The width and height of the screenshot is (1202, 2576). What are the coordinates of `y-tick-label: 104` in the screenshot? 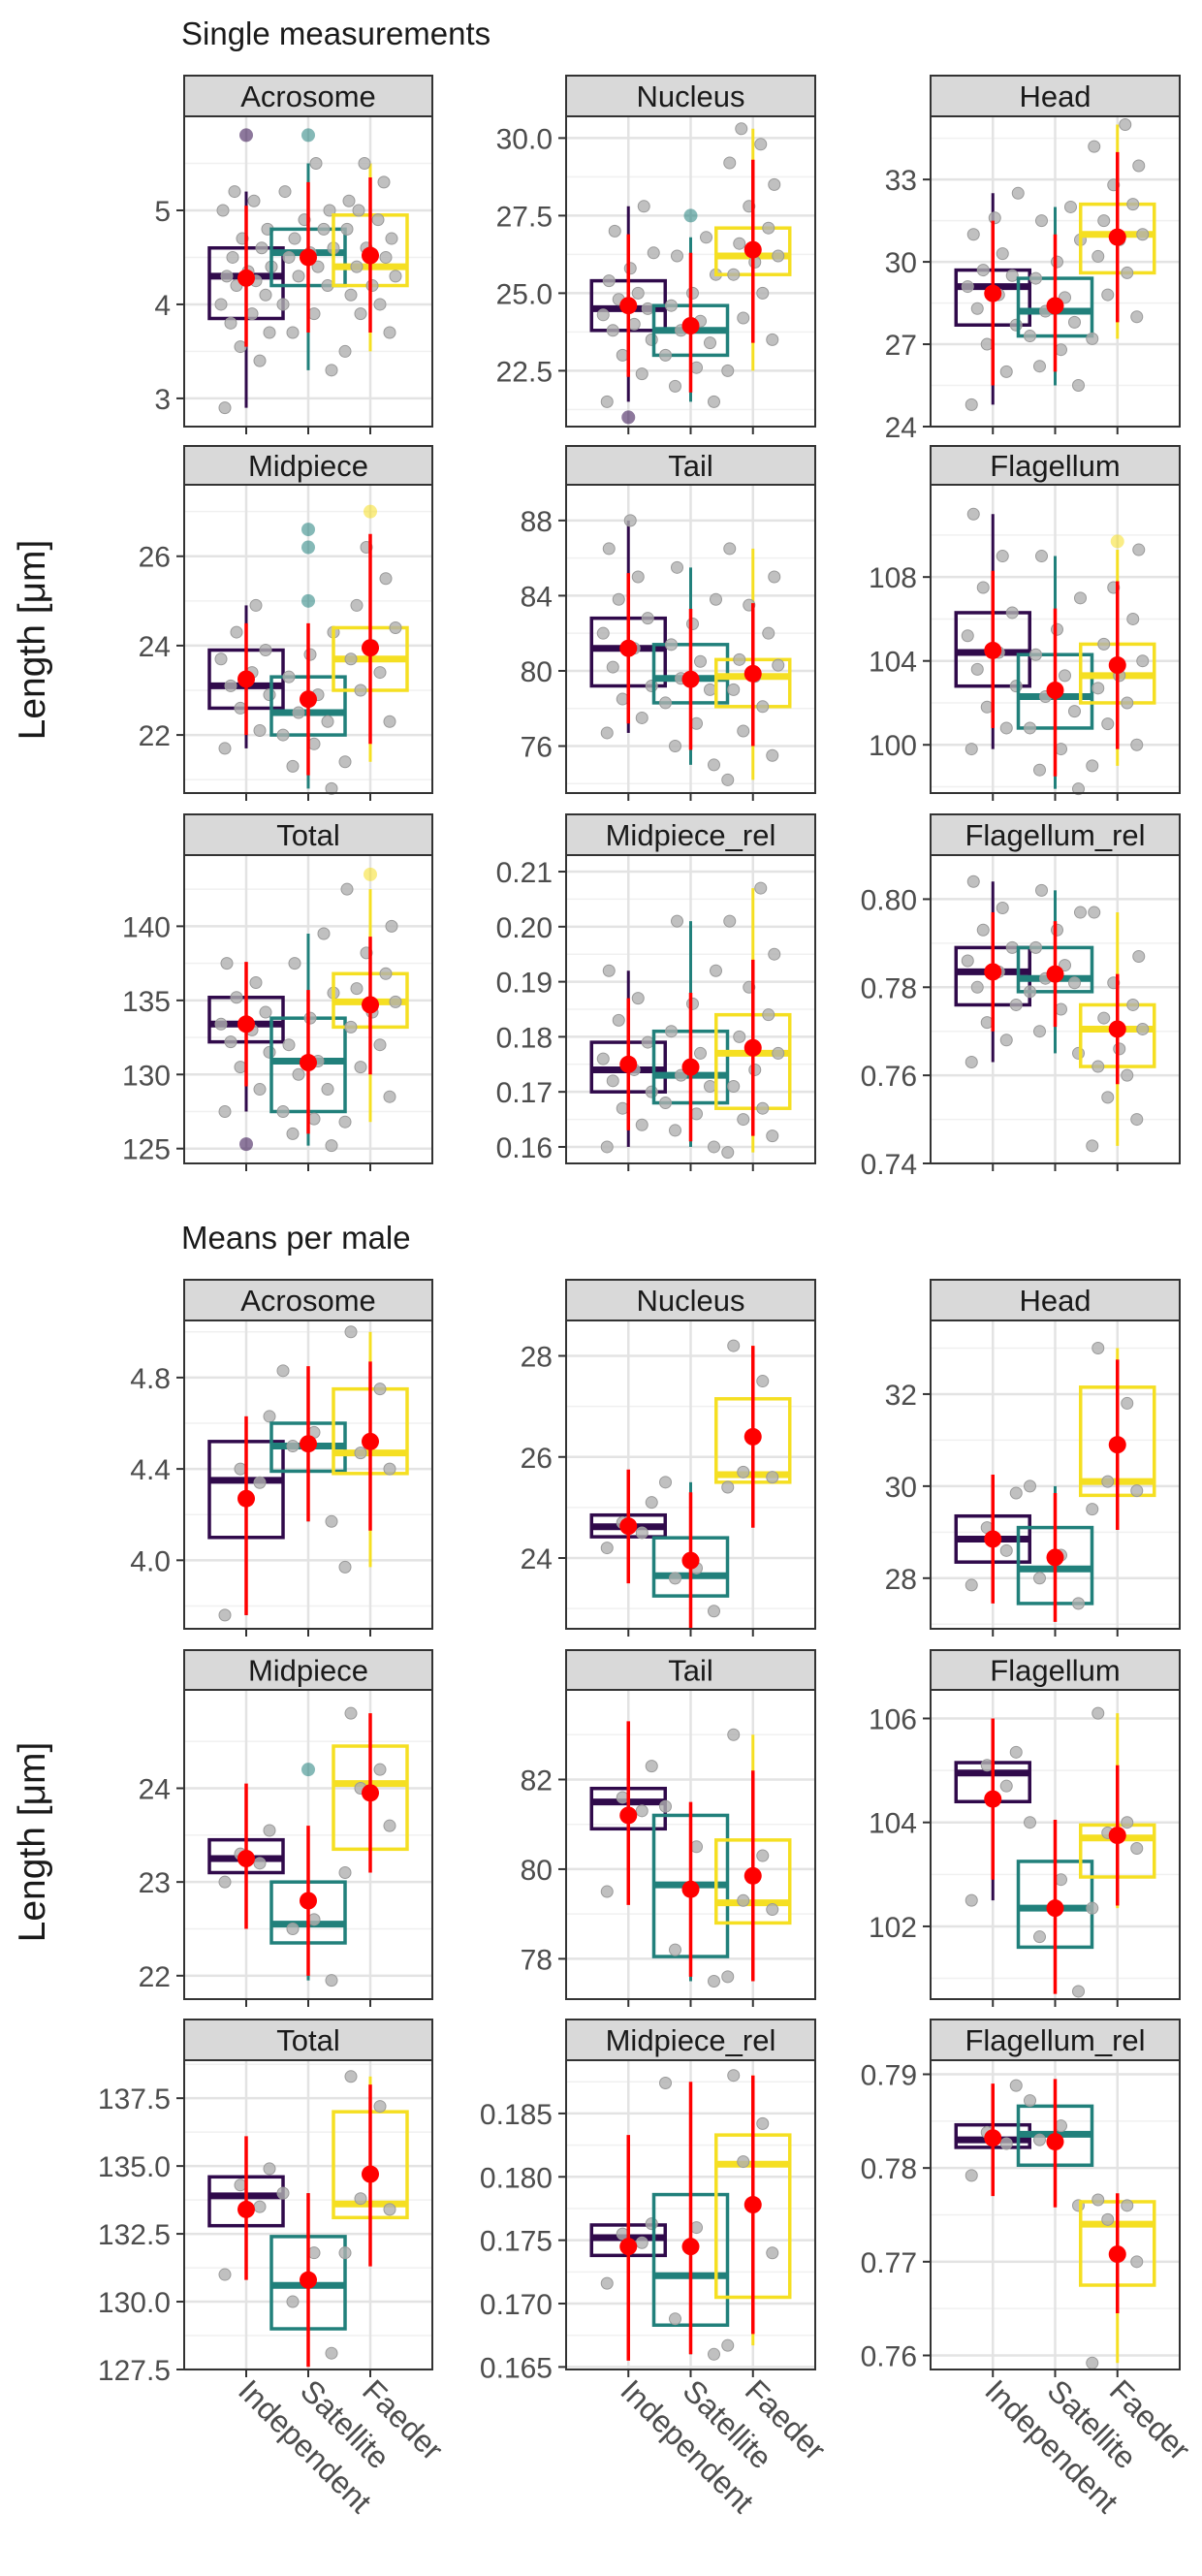 It's located at (893, 663).